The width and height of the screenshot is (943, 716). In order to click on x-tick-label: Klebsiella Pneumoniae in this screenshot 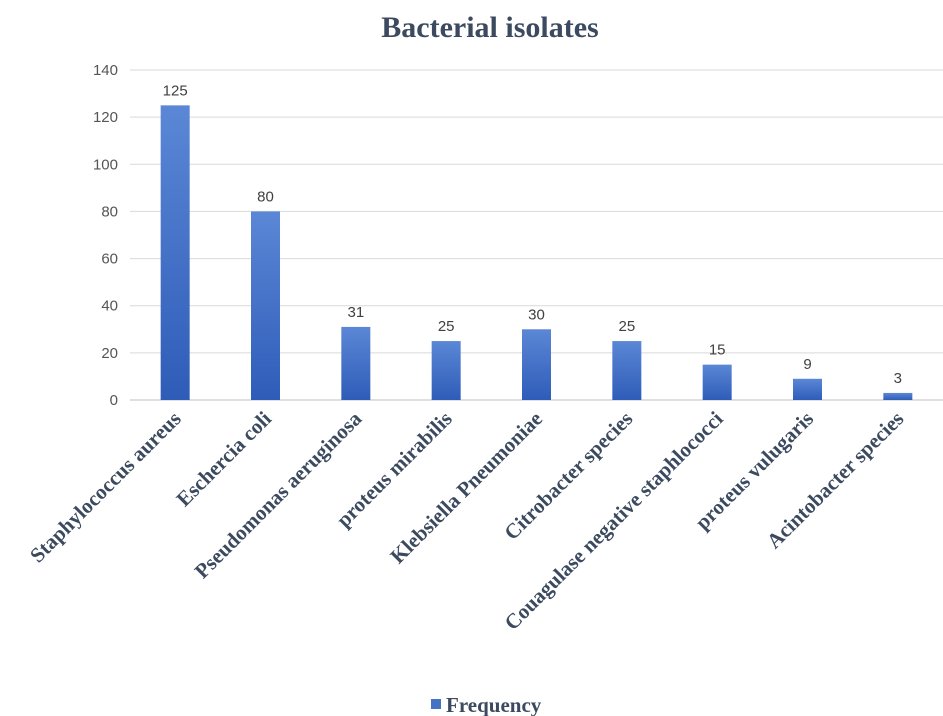, I will do `click(466, 488)`.